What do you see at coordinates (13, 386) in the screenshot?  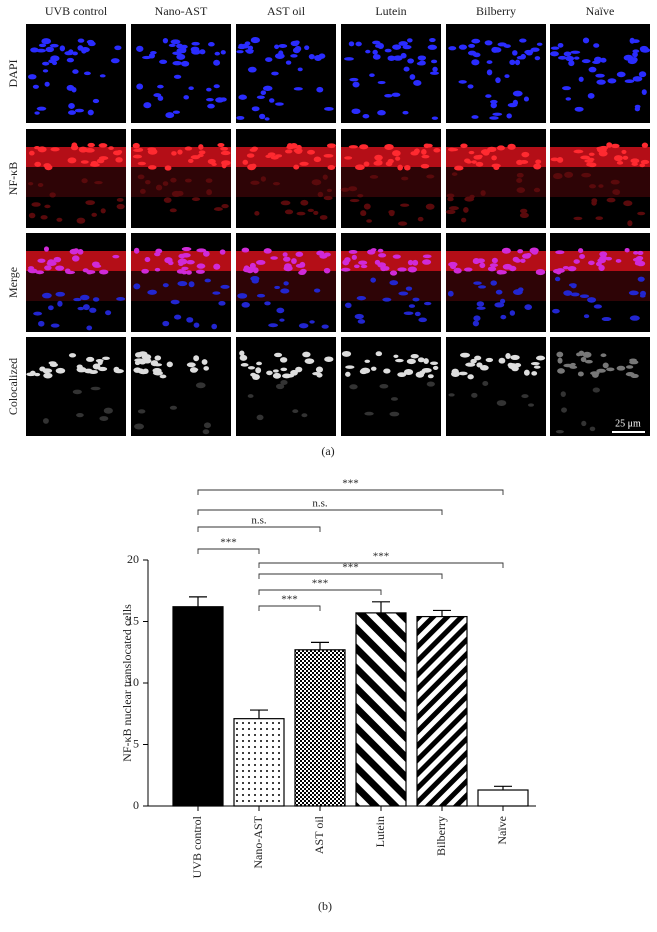 I see `row-label: Colocalized` at bounding box center [13, 386].